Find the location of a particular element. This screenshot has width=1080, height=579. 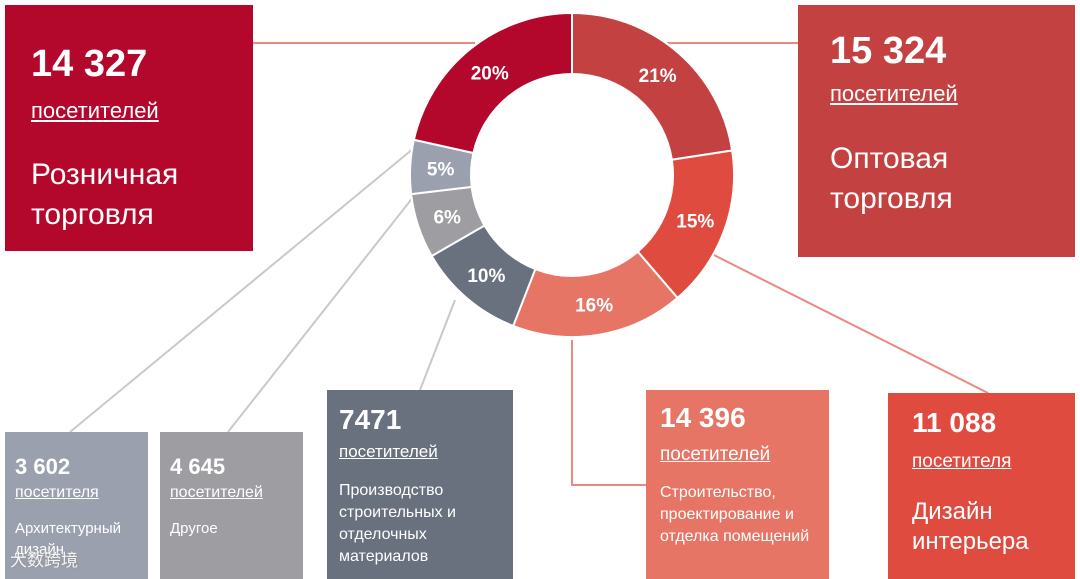

retail-unit-label: посетителей is located at coordinates (95, 110).